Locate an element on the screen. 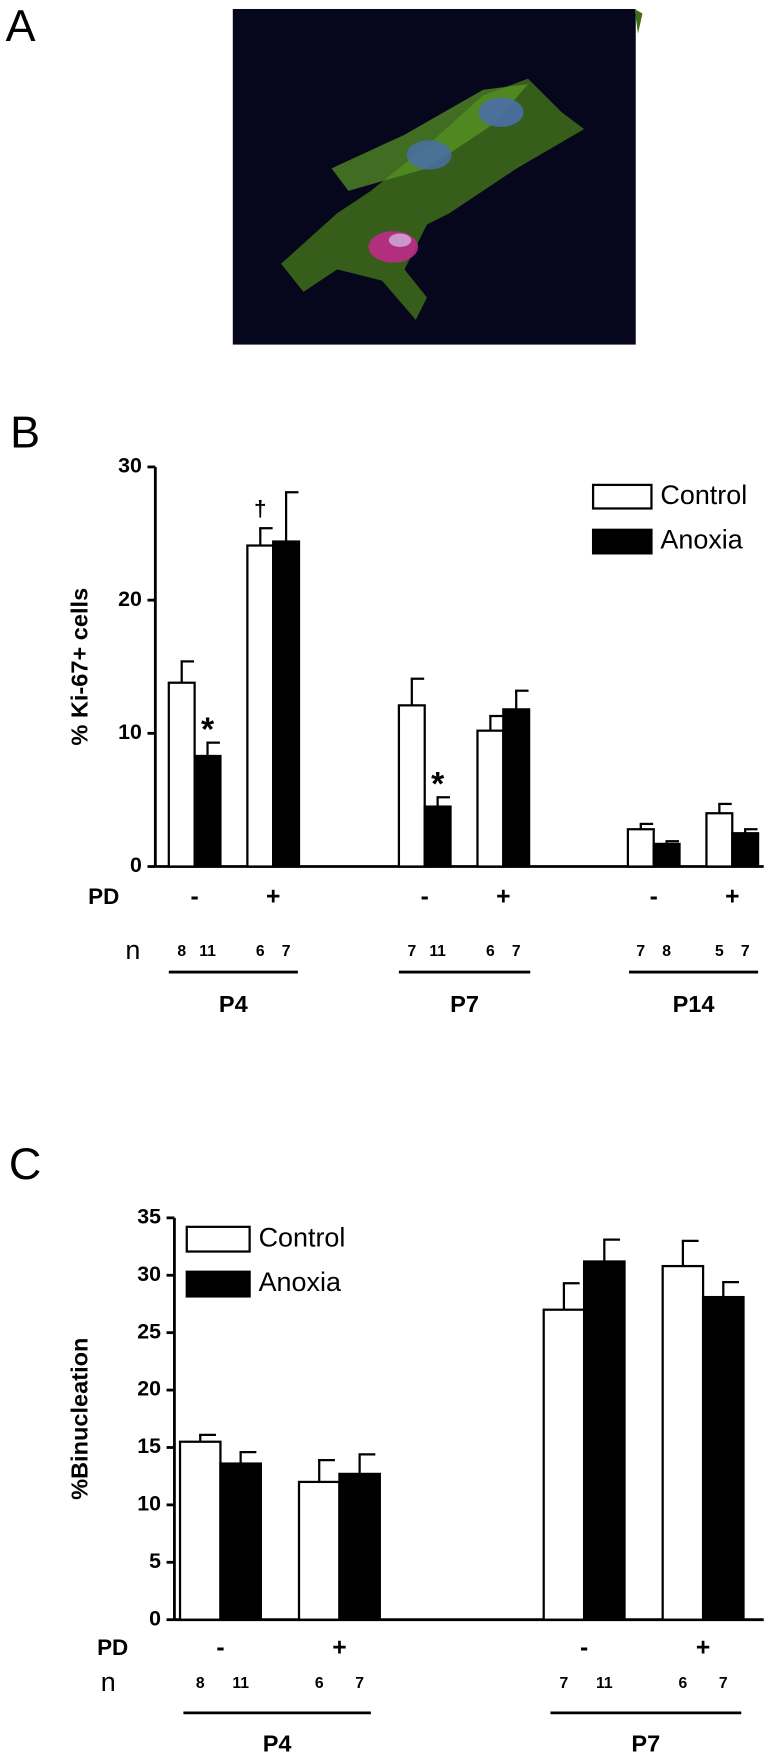  y-axis-label: %Binucleation is located at coordinates (79, 1419).